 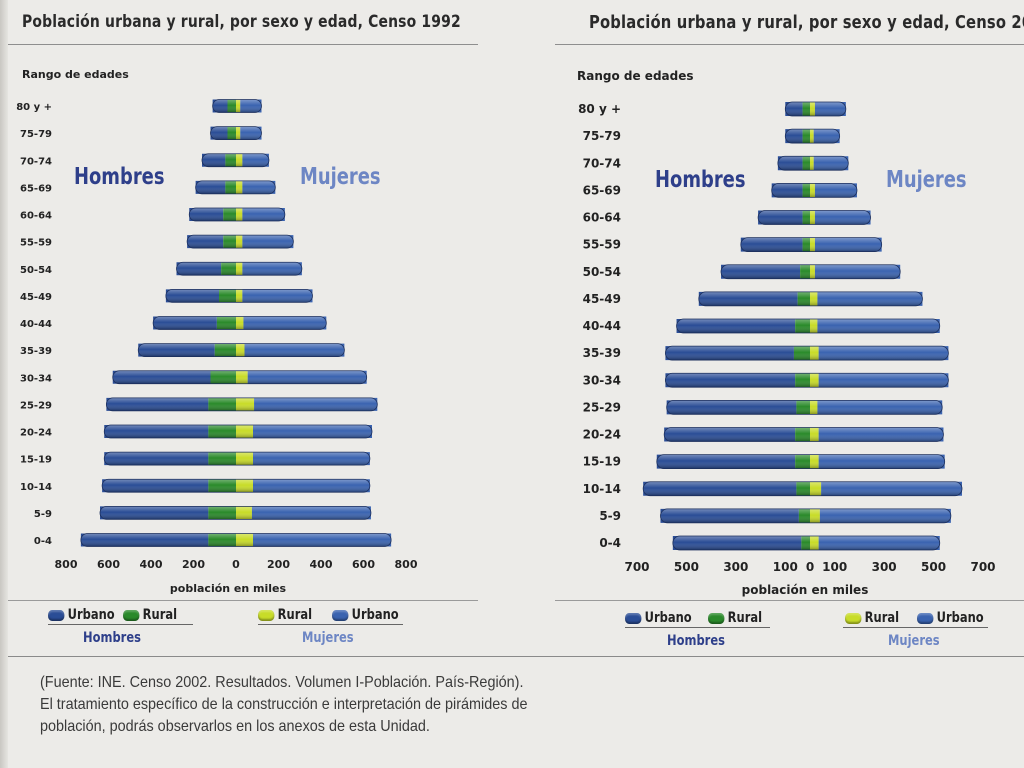 I want to click on age-group-label: 30-34, so click(x=602, y=380).